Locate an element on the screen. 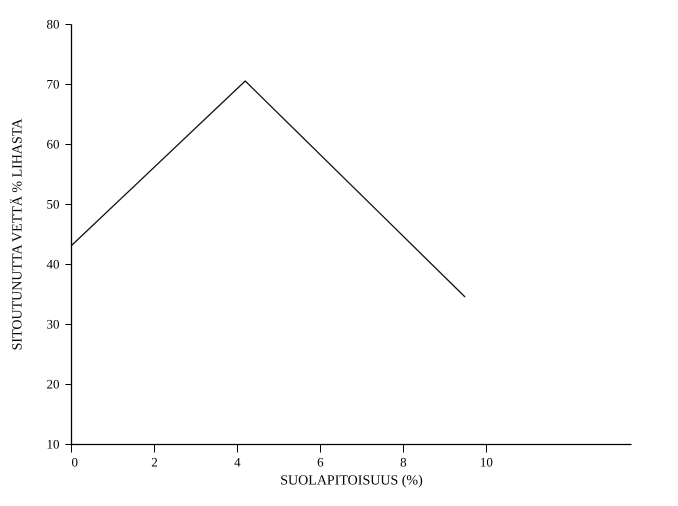  y-tick-label: 40 is located at coordinates (53, 264).